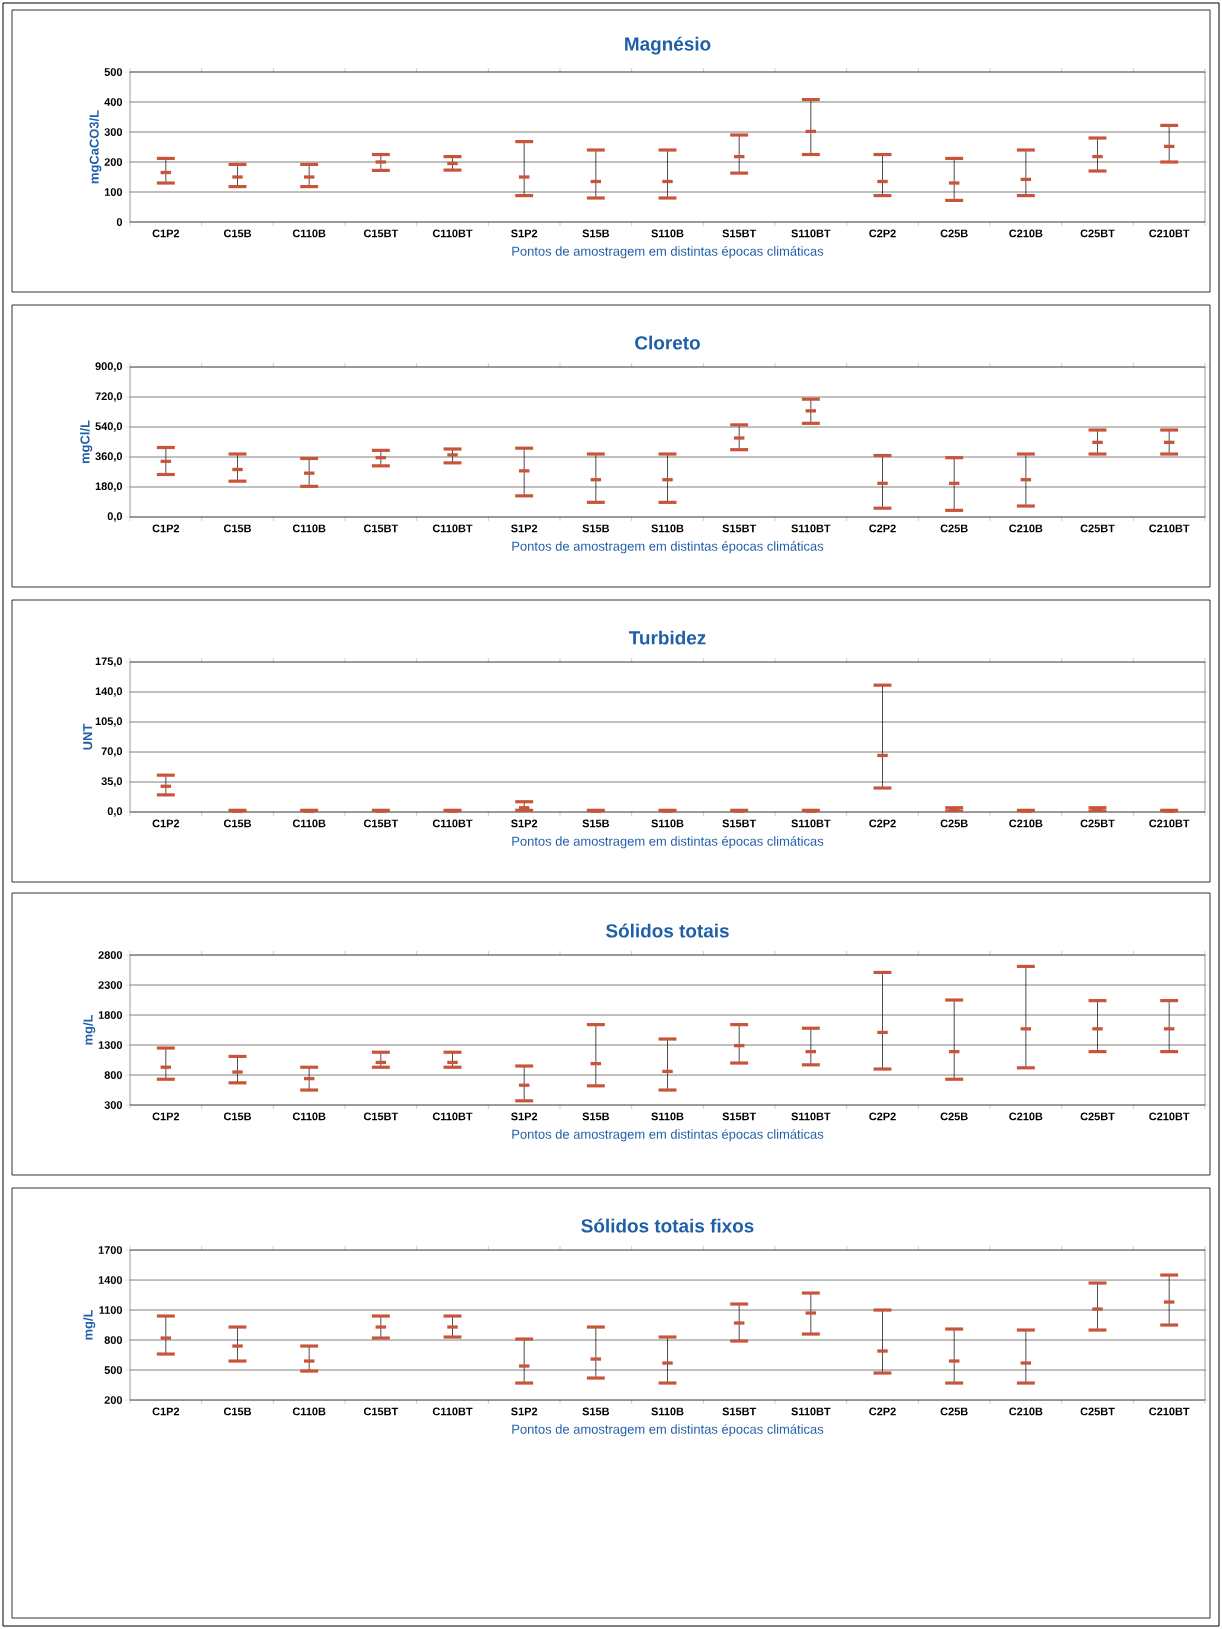 This screenshot has height=1629, width=1222. Describe the element at coordinates (667, 930) in the screenshot. I see `chart-title: Sólidos totais` at that location.